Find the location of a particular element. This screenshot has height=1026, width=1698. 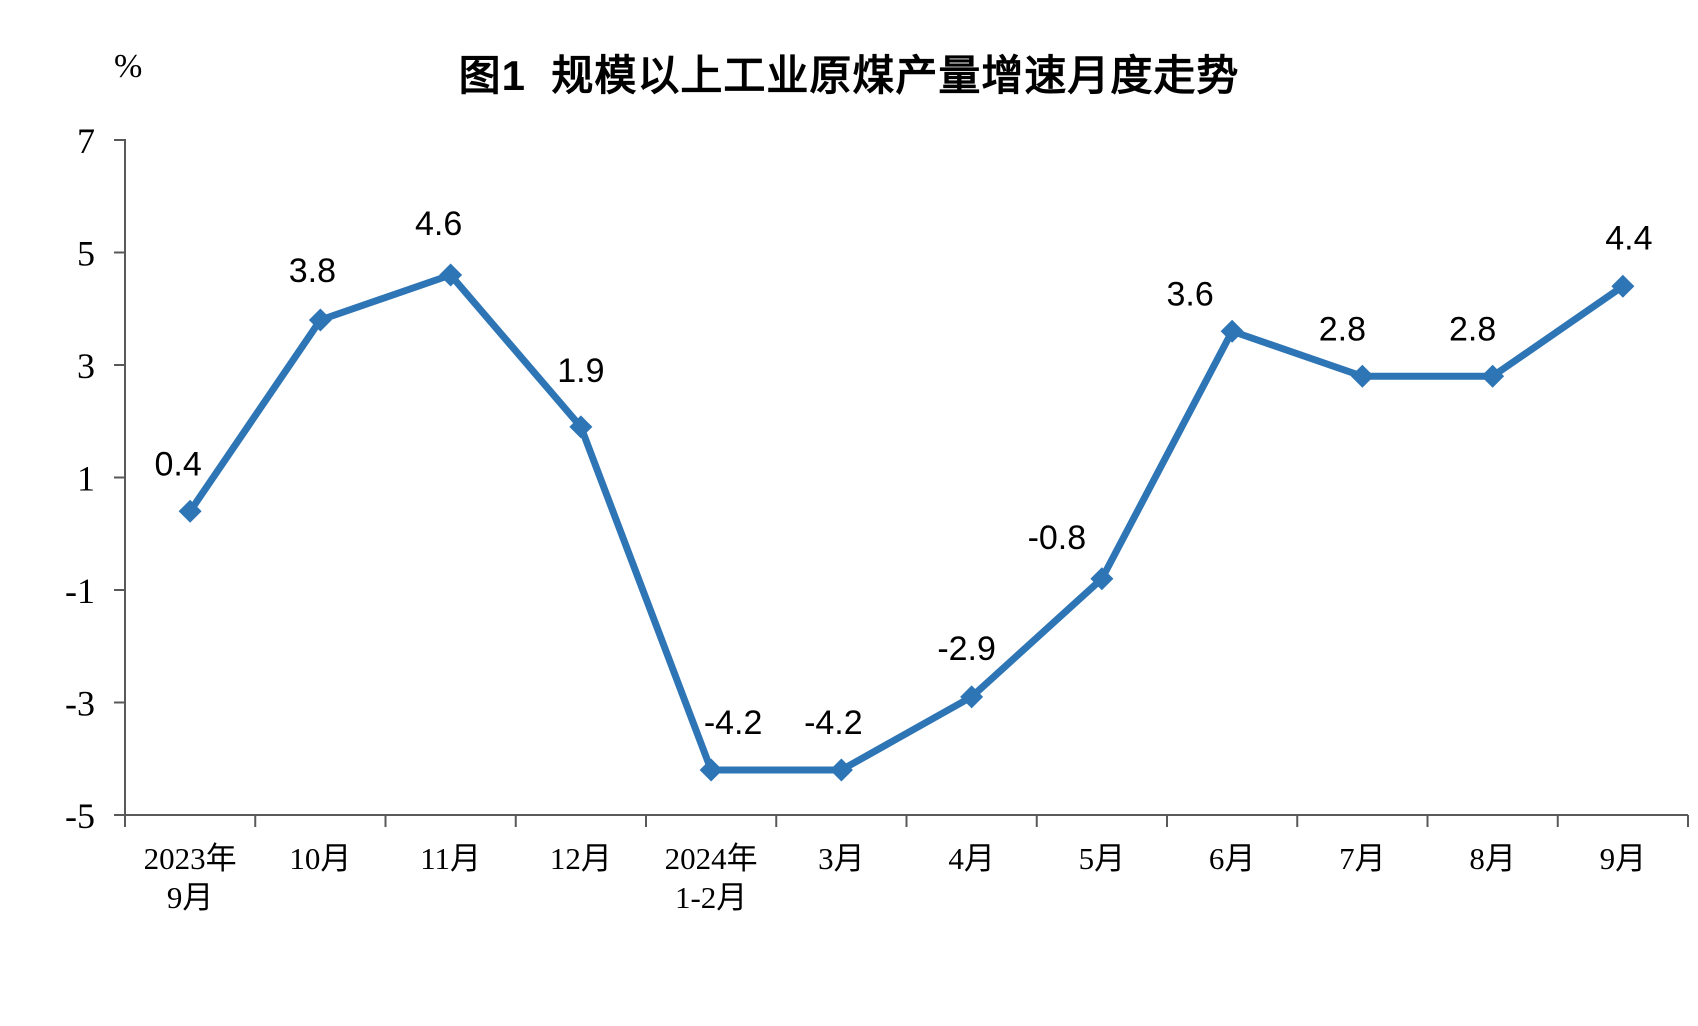

data-point-label: 4.4 is located at coordinates (1628, 238).